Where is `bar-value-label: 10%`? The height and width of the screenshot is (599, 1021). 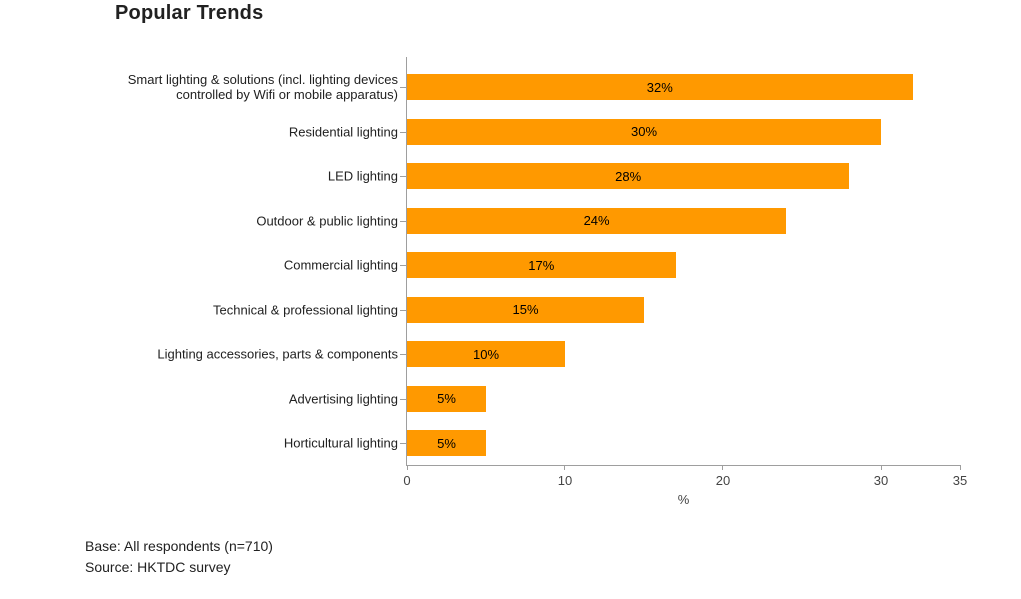 bar-value-label: 10% is located at coordinates (486, 354).